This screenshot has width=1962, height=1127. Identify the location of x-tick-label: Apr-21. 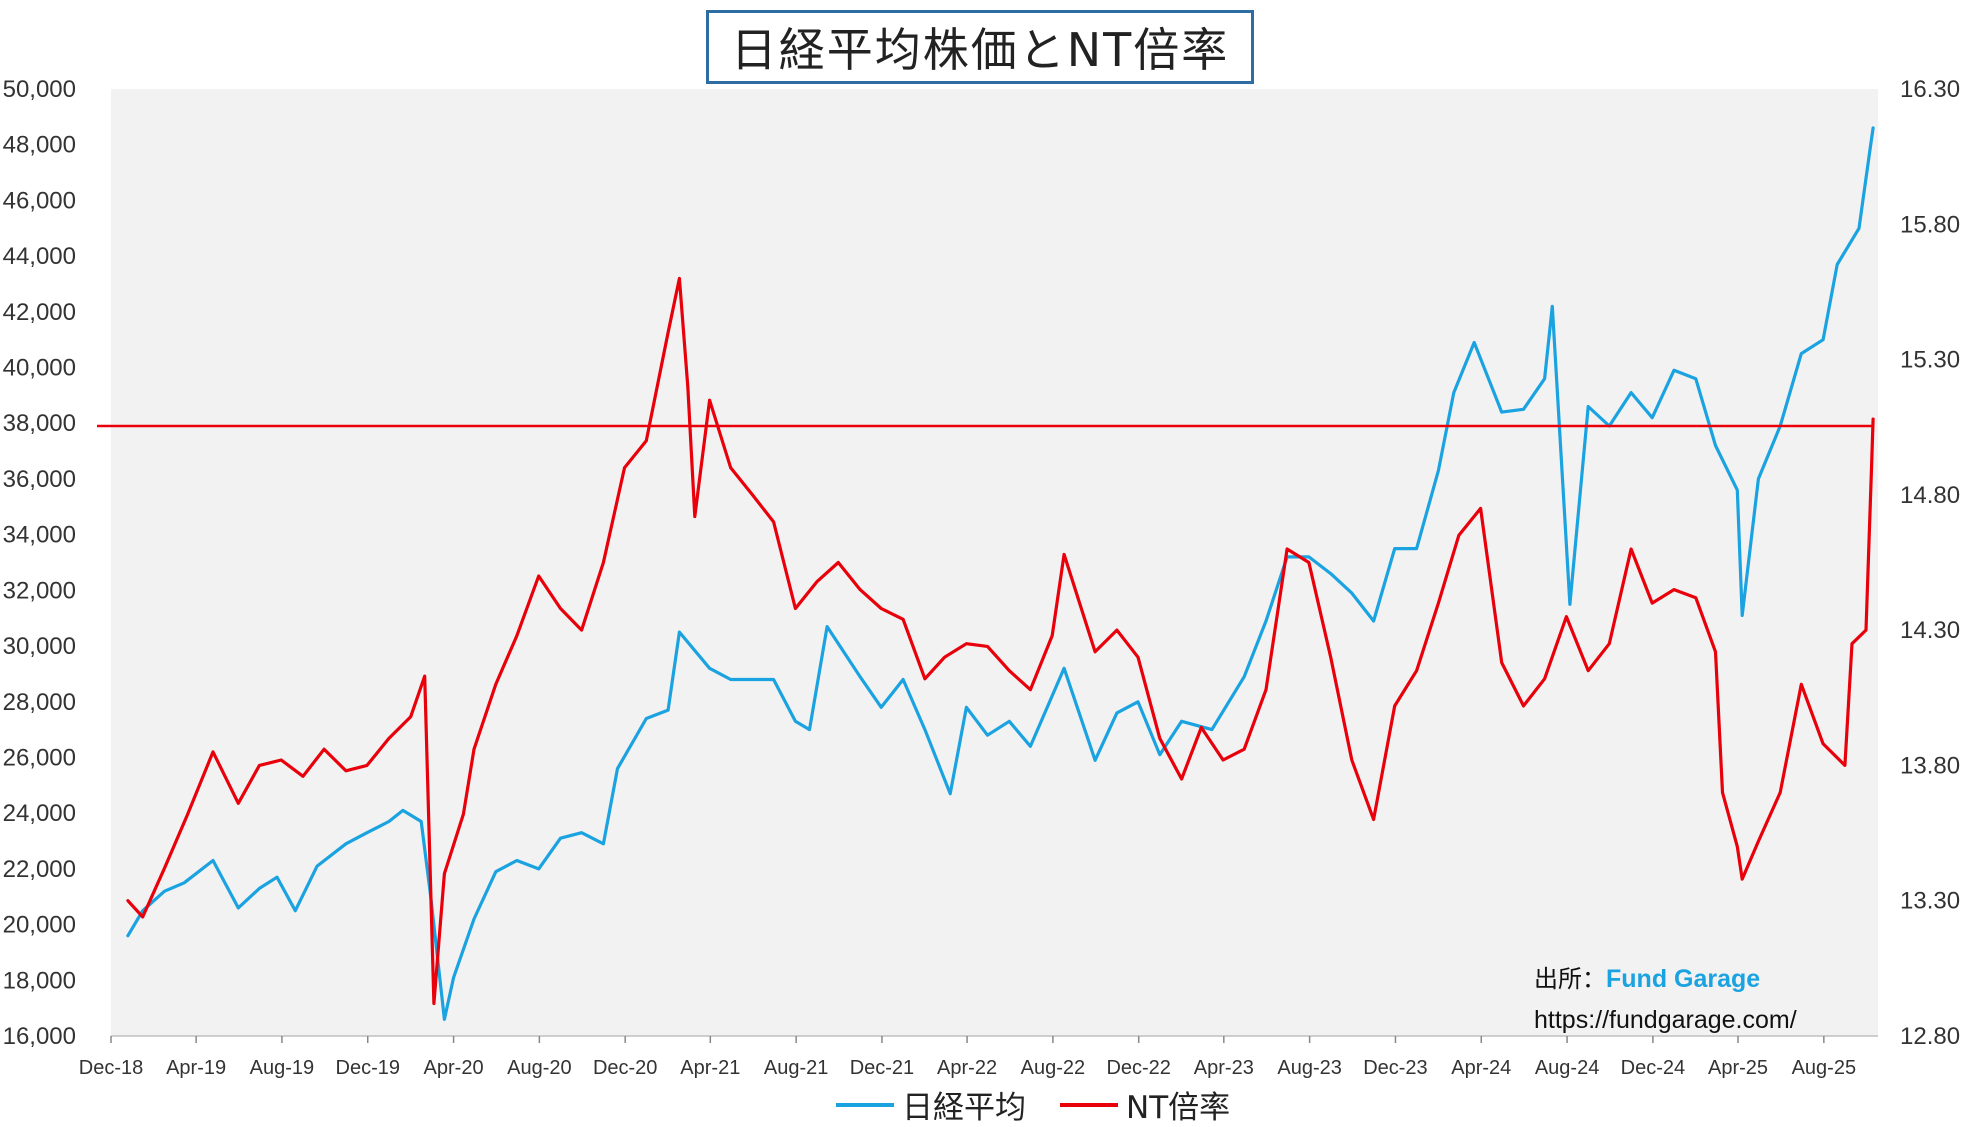
(710, 1068).